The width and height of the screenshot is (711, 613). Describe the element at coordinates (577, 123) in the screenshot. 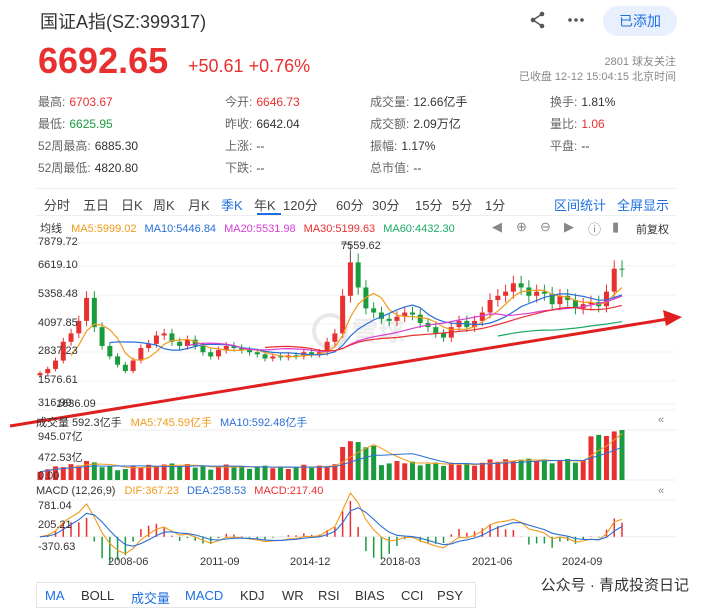

I see `stat-item: 量比: 1.06` at that location.